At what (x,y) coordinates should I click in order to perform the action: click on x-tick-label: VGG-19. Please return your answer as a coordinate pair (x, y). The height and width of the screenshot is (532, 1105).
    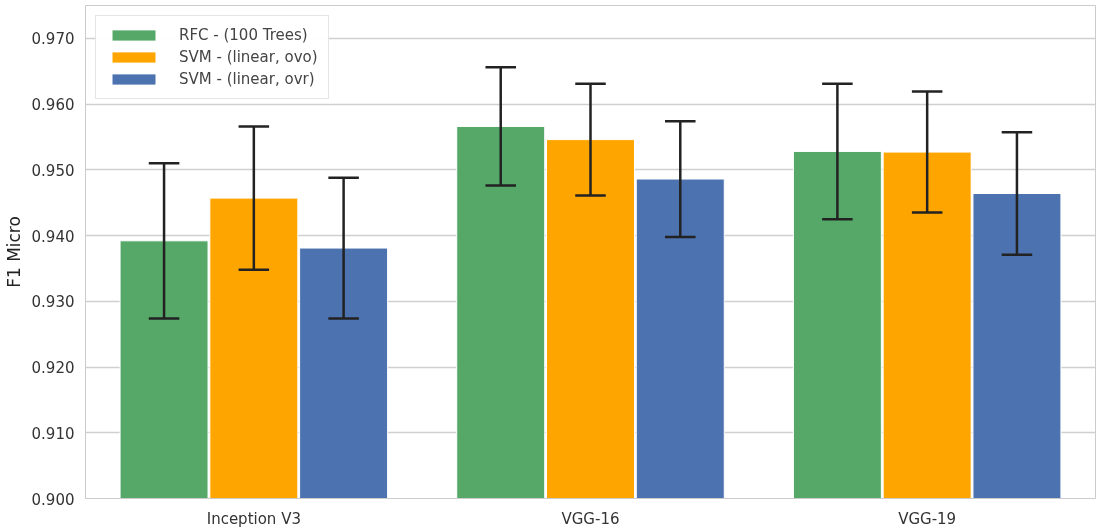
    Looking at the image, I should click on (927, 518).